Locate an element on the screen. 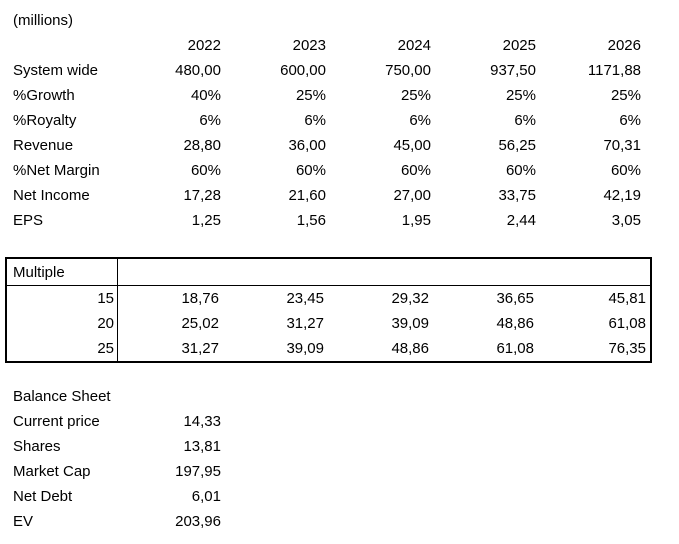  year-header-row: 2022 2023 2024 2025 2026 is located at coordinates (342, 45).